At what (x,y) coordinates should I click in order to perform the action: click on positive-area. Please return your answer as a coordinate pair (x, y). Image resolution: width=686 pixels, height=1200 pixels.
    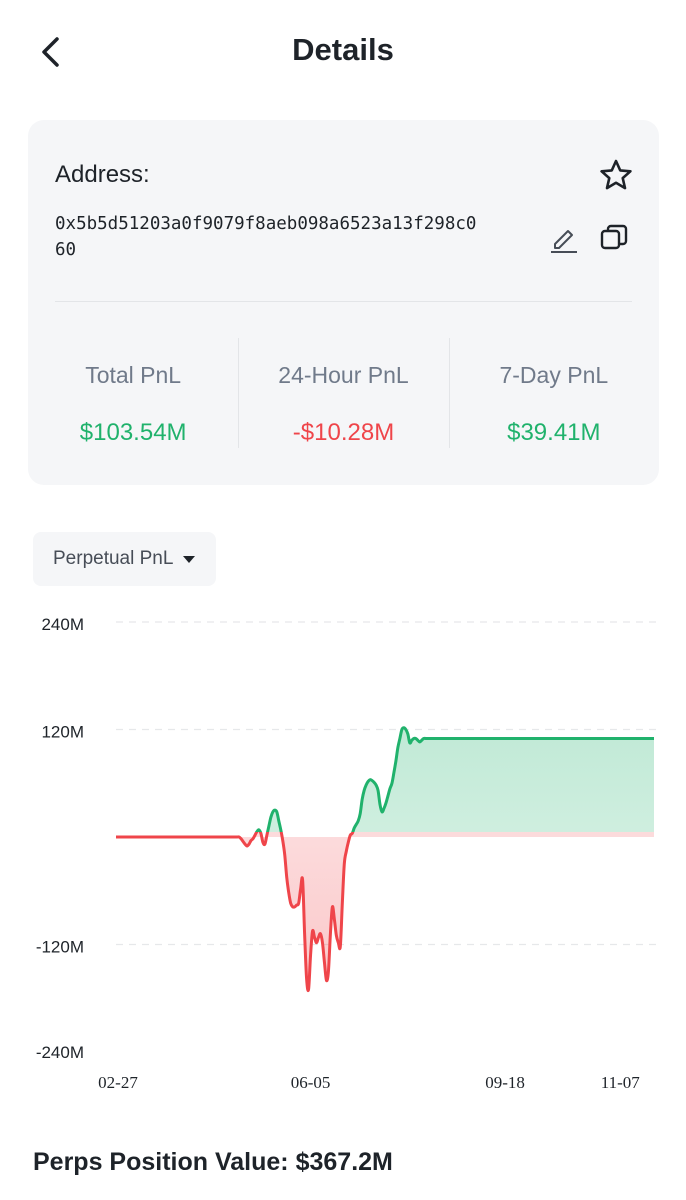
    Looking at the image, I should click on (455, 779).